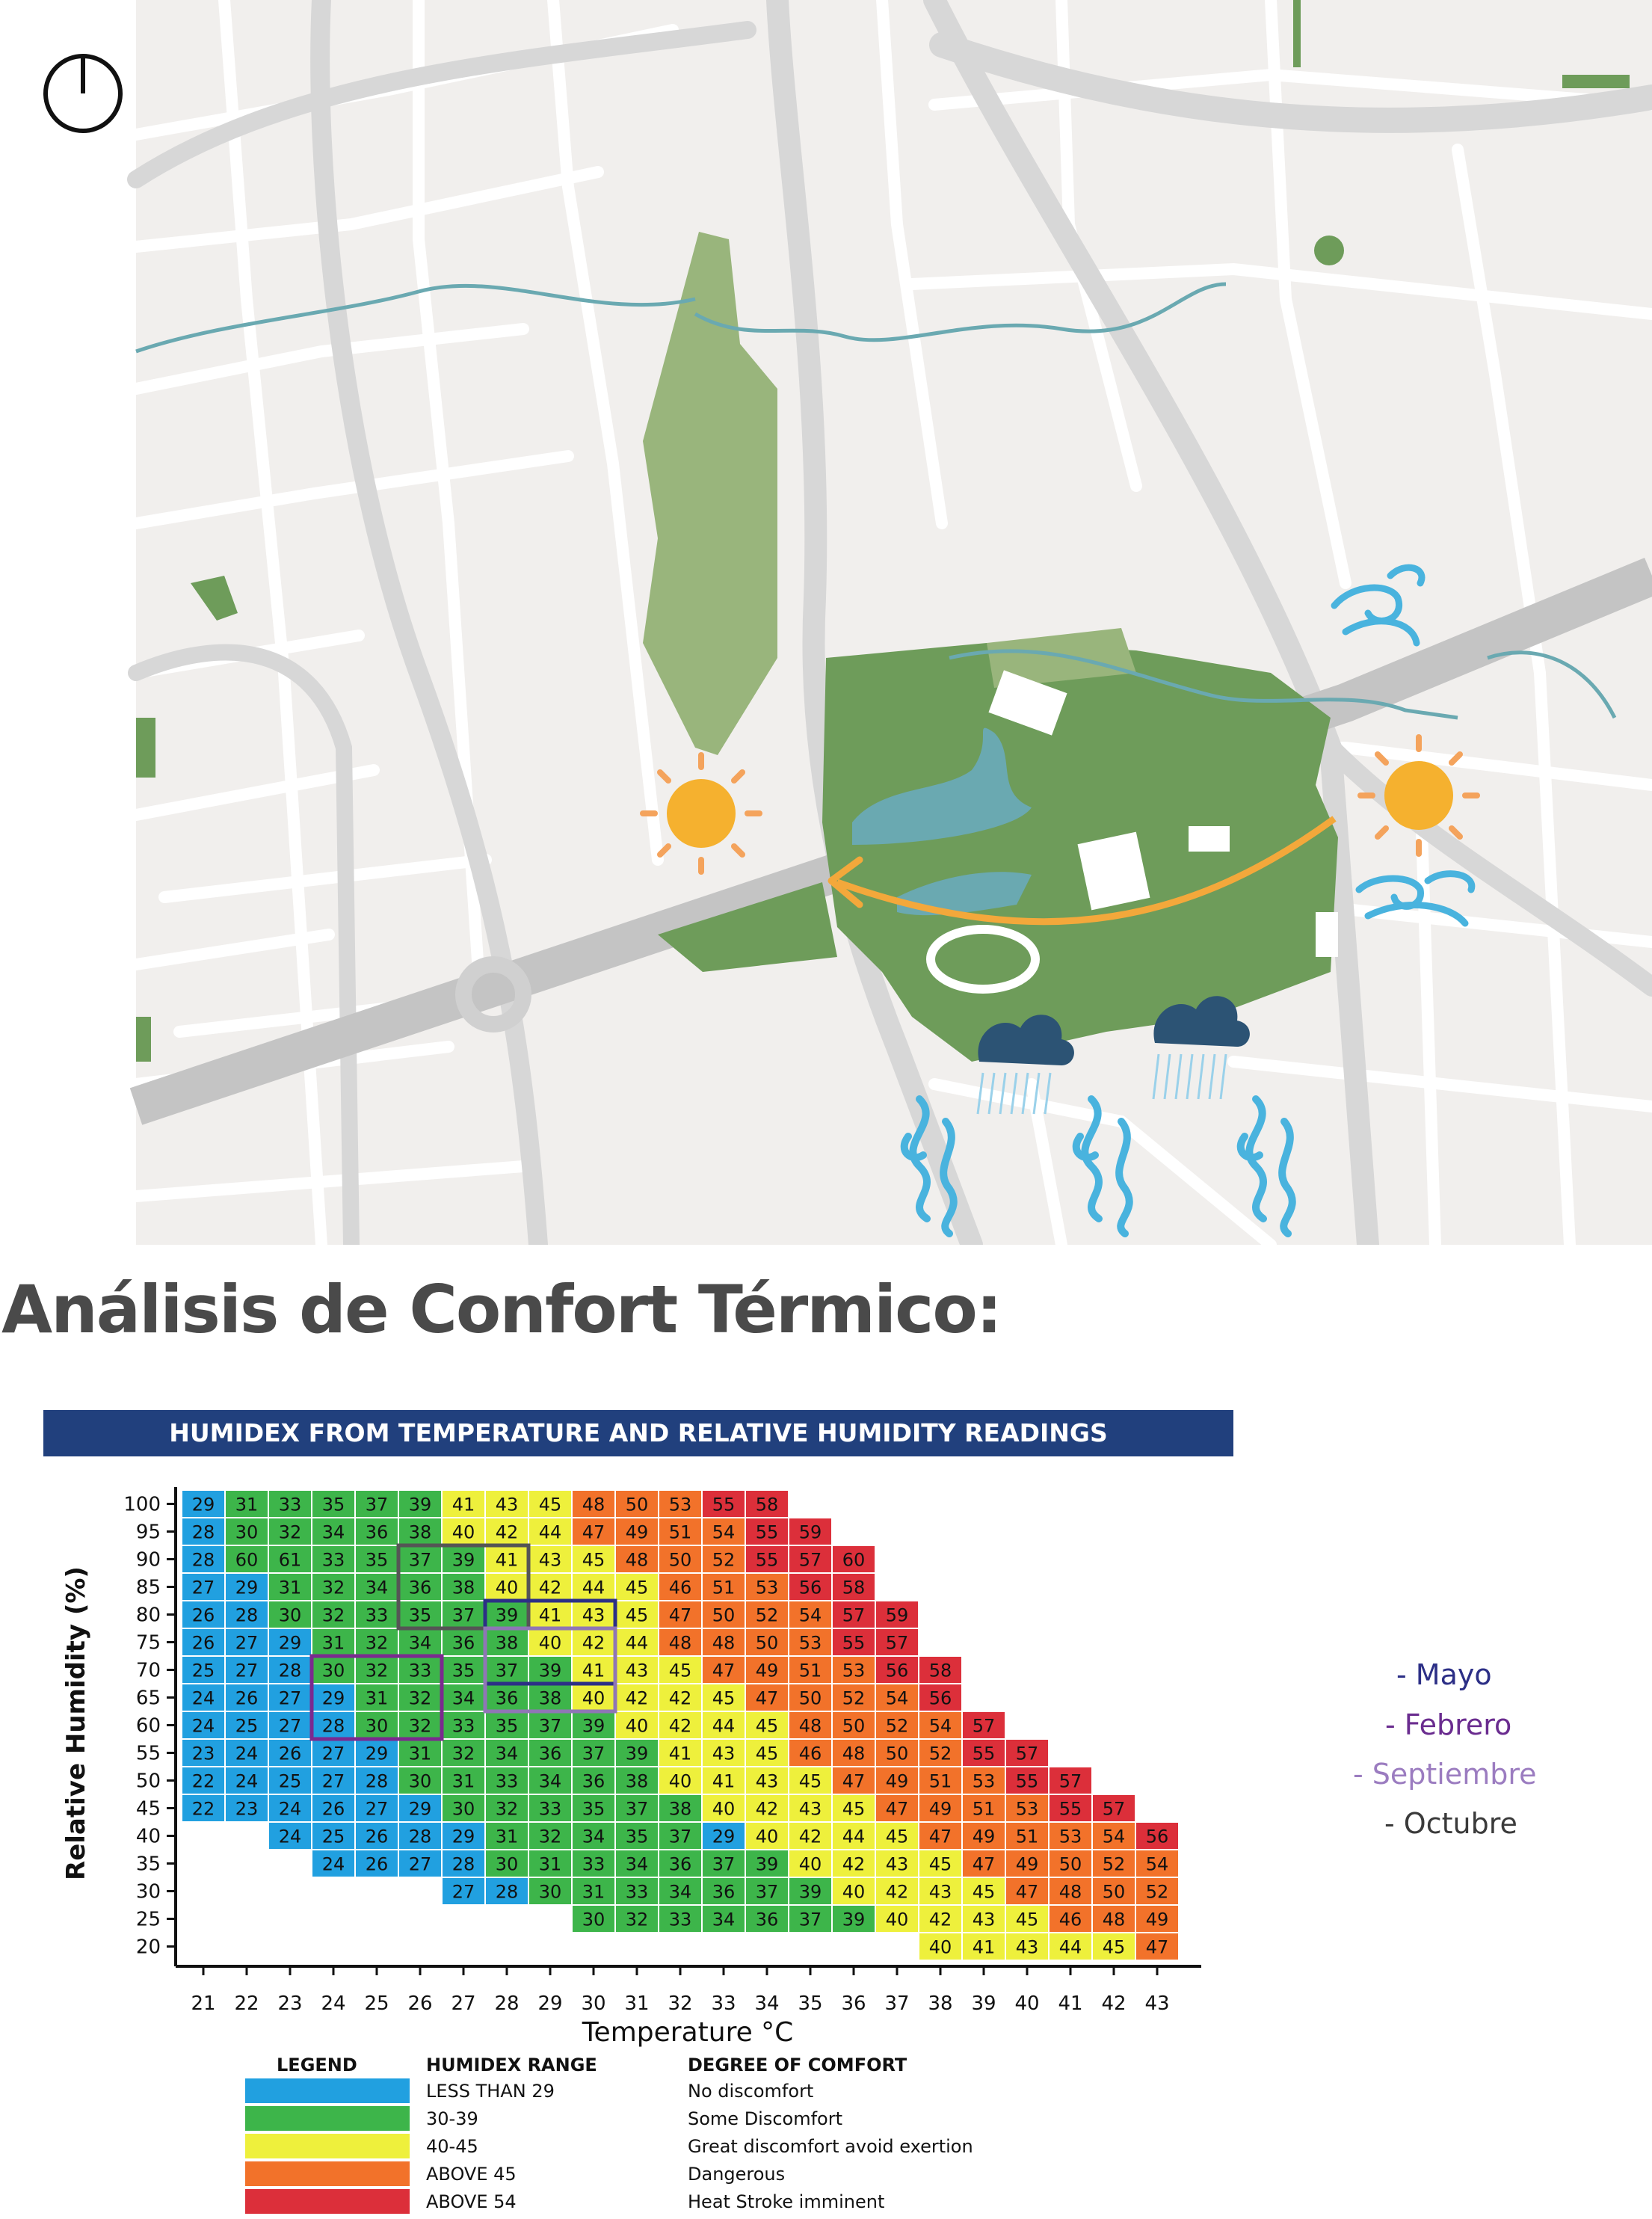 This screenshot has width=1652, height=2219. What do you see at coordinates (854, 1588) in the screenshot?
I see `cell-value: 58` at bounding box center [854, 1588].